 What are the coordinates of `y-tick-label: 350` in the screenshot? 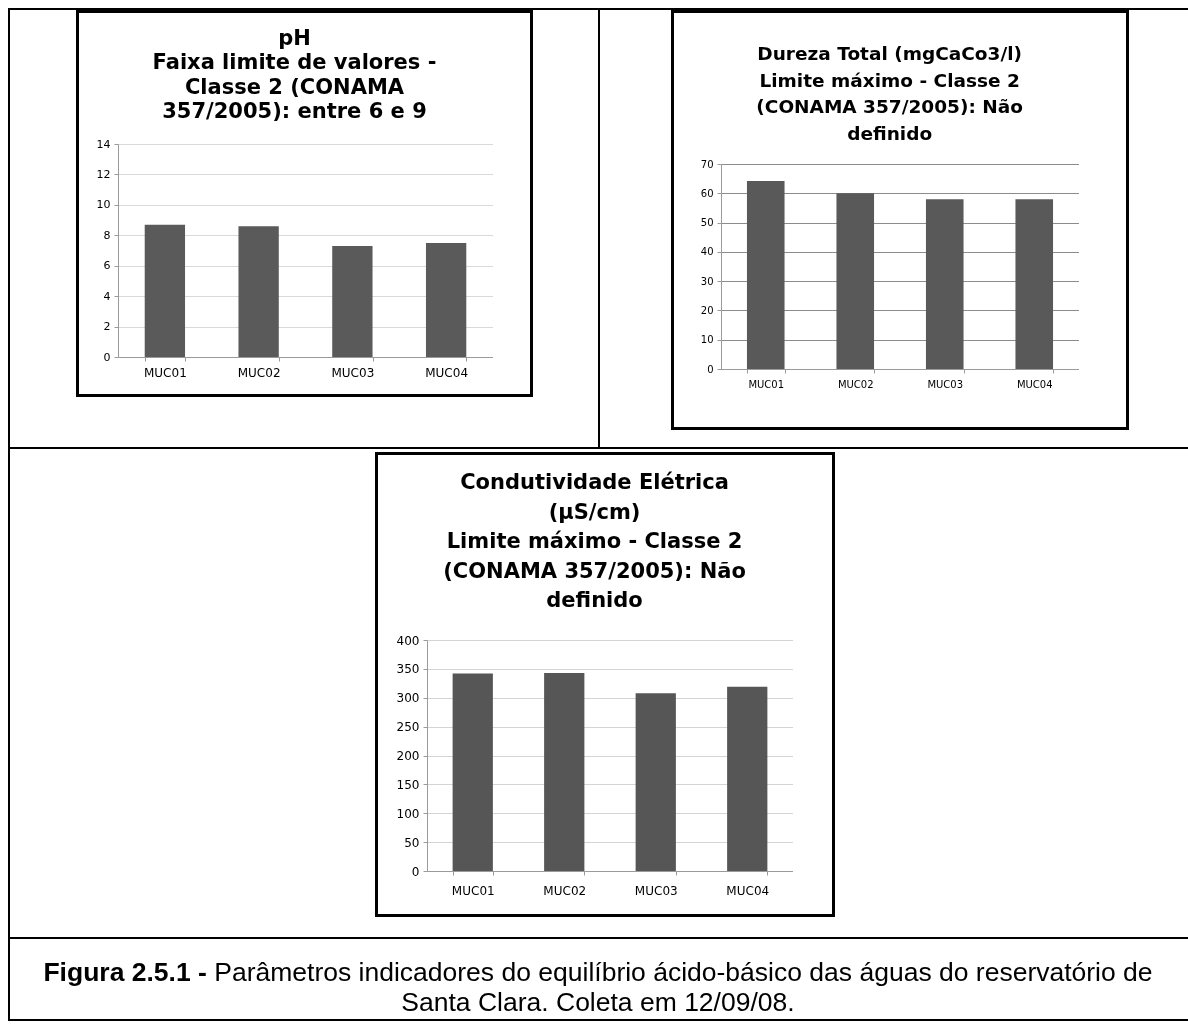 It's located at (408, 669).